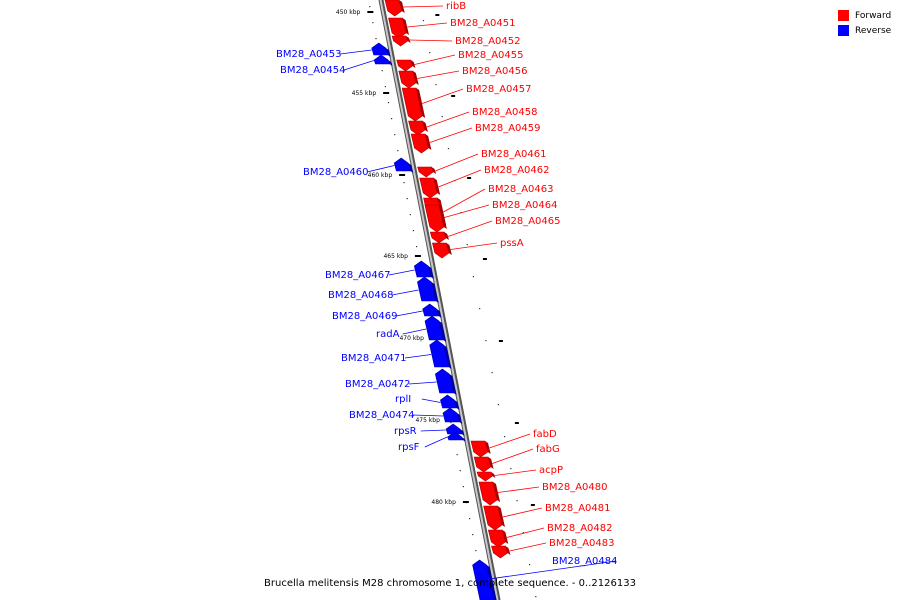 The height and width of the screenshot is (600, 900). What do you see at coordinates (358, 275) in the screenshot?
I see `gene-label: BM28_A0467` at bounding box center [358, 275].